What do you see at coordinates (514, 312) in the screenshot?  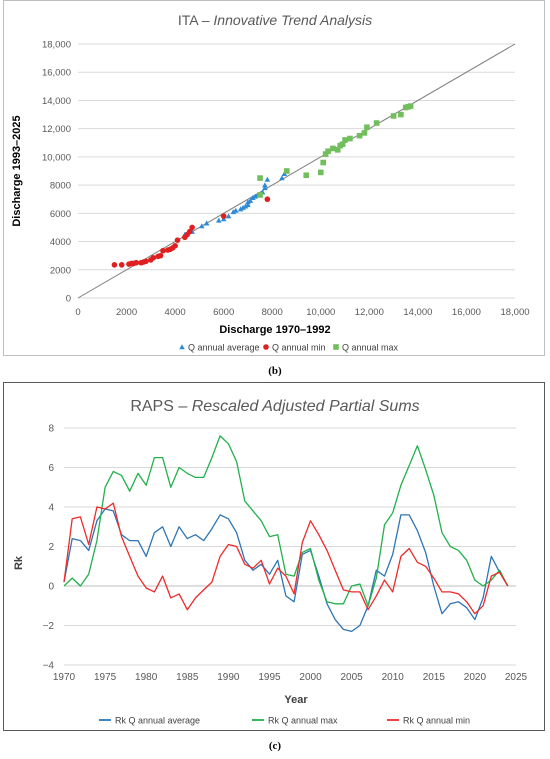 I see `ita-x-tick-label: 18,000` at bounding box center [514, 312].